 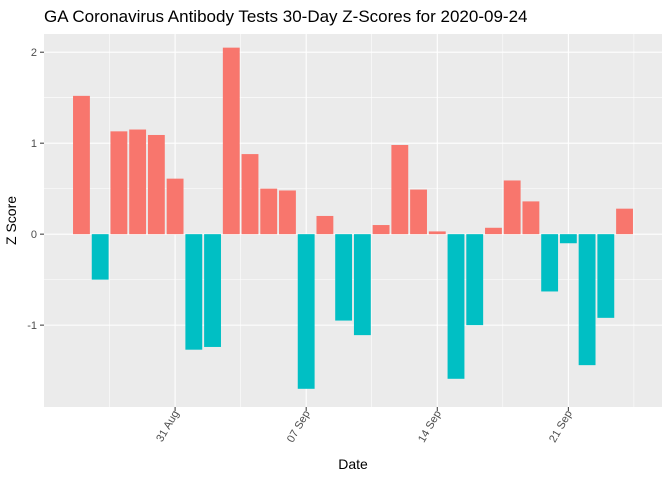 What do you see at coordinates (34, 235) in the screenshot?
I see `y-tick-label: 0` at bounding box center [34, 235].